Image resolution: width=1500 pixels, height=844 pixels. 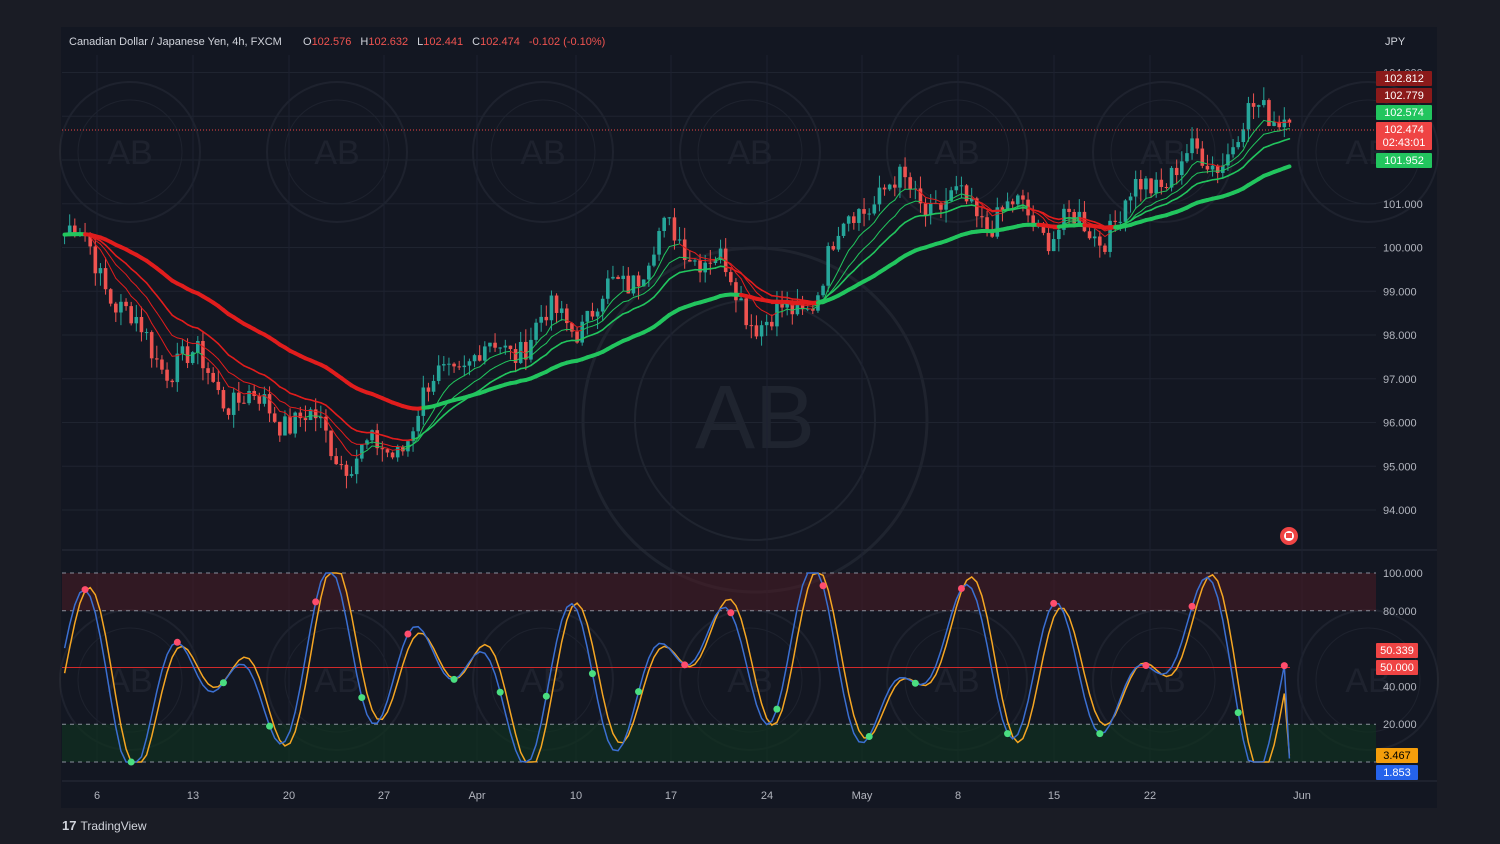 What do you see at coordinates (1400, 511) in the screenshot?
I see `price-tick-label: 94.000` at bounding box center [1400, 511].